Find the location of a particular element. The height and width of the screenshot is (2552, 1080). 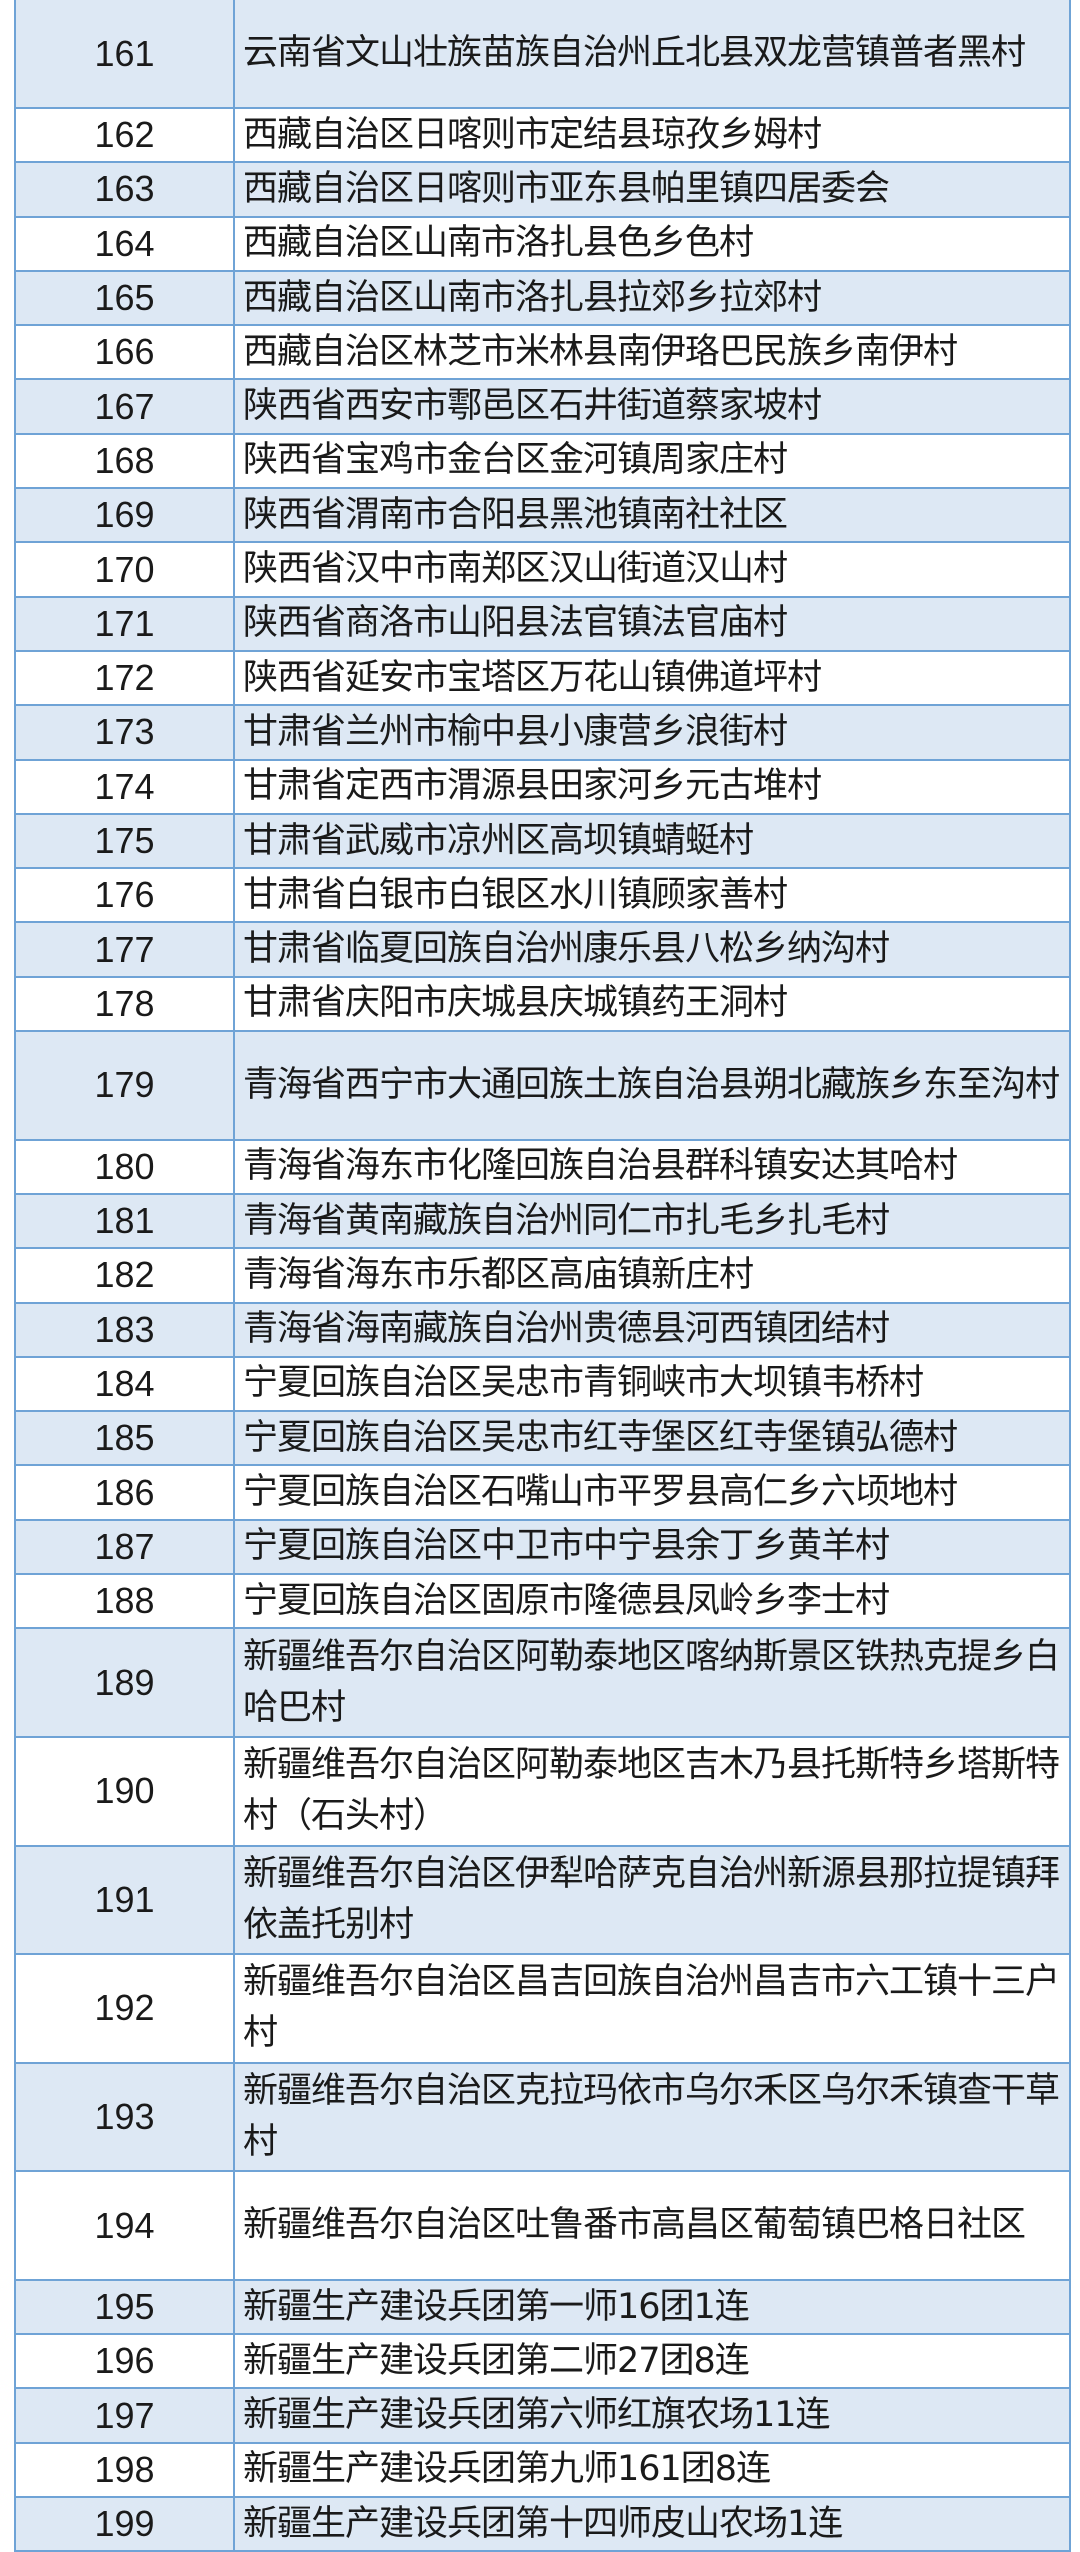

table-row: 163 西藏自治区日喀则市亚东县帕里镇四居委会 is located at coordinates (542, 189).